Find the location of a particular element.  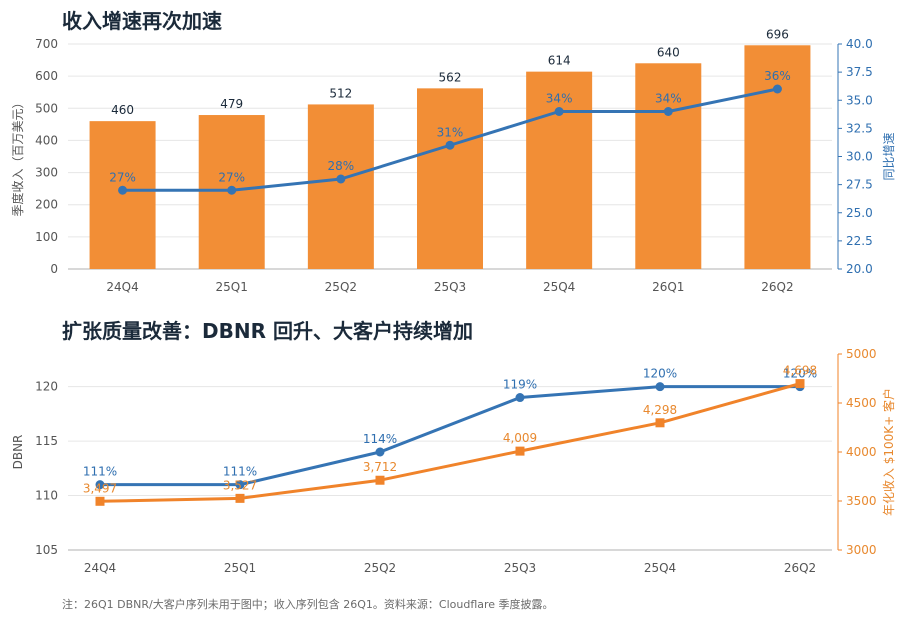

chart-title: 收入增速再次加速 is located at coordinates (142, 21).